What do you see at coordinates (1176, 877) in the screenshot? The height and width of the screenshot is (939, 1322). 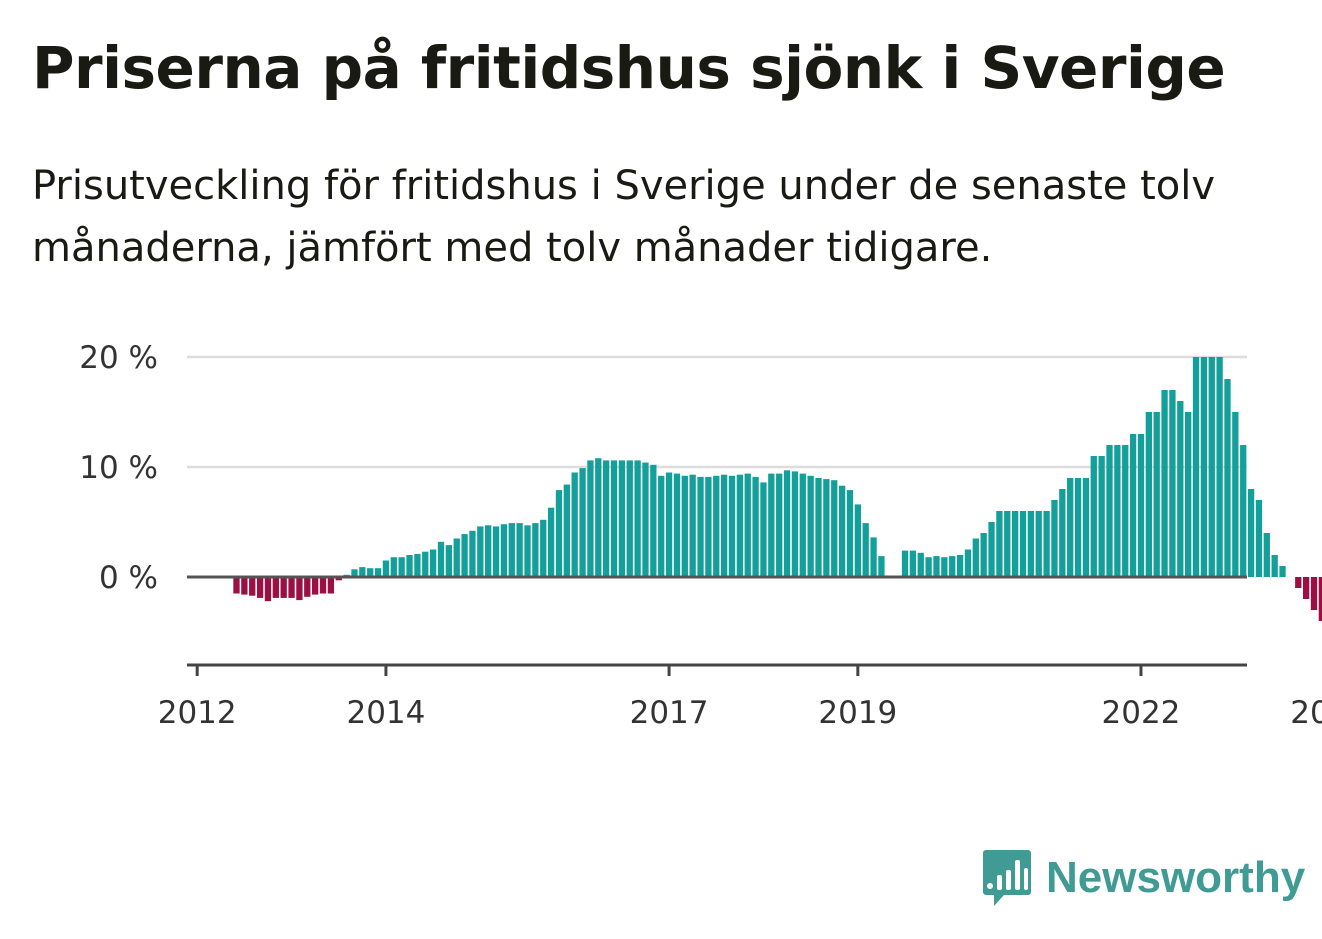 I see `brand-name: Newsworthy` at bounding box center [1176, 877].